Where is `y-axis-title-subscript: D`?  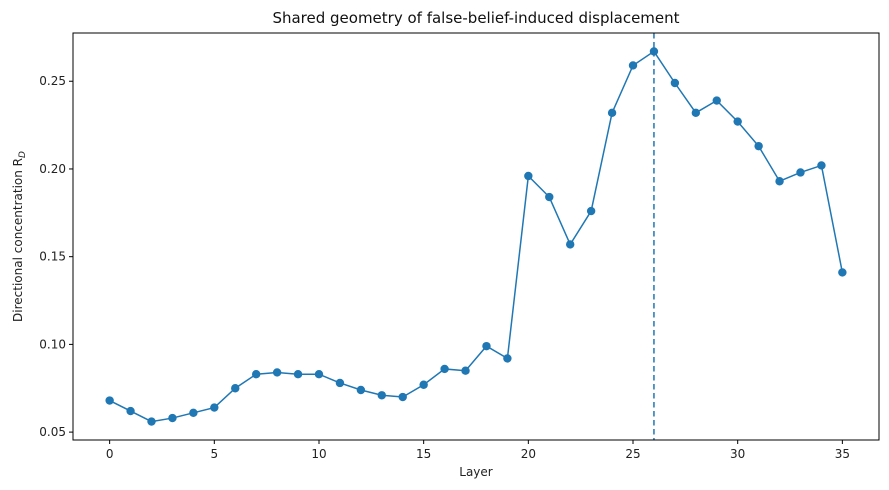 y-axis-title-subscript: D is located at coordinates (23, 154).